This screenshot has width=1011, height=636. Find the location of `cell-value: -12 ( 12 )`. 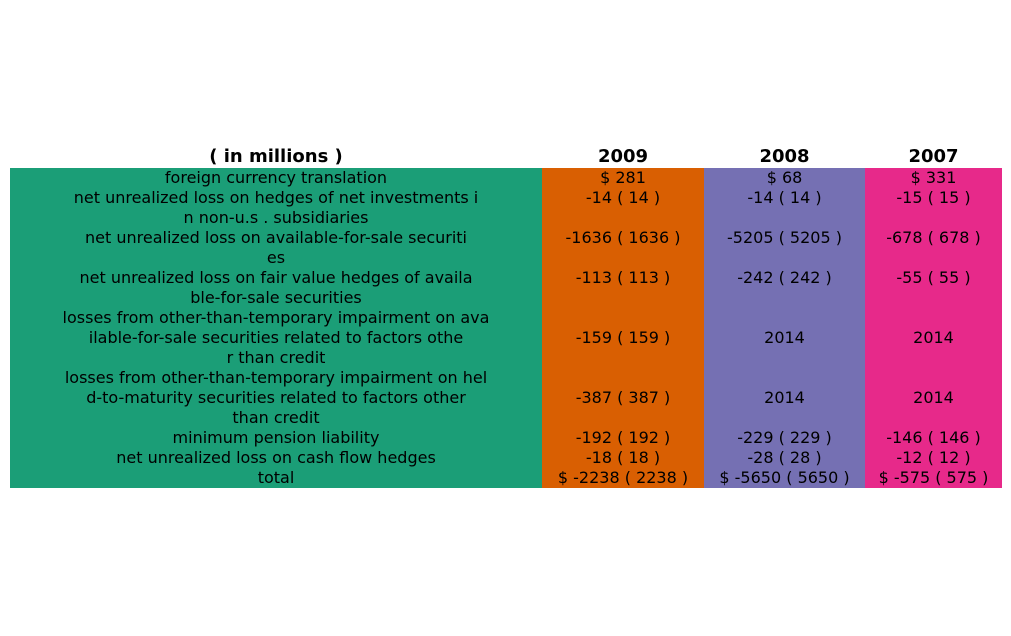

cell-value: -12 ( 12 ) is located at coordinates (933, 457).